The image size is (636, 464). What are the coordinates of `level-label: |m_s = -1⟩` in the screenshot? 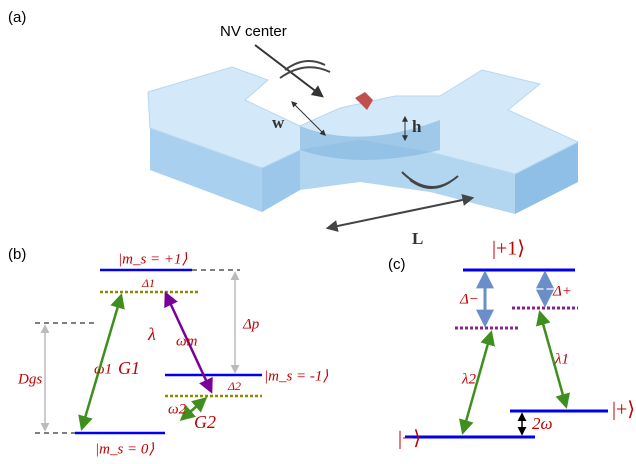 It's located at (296, 376).